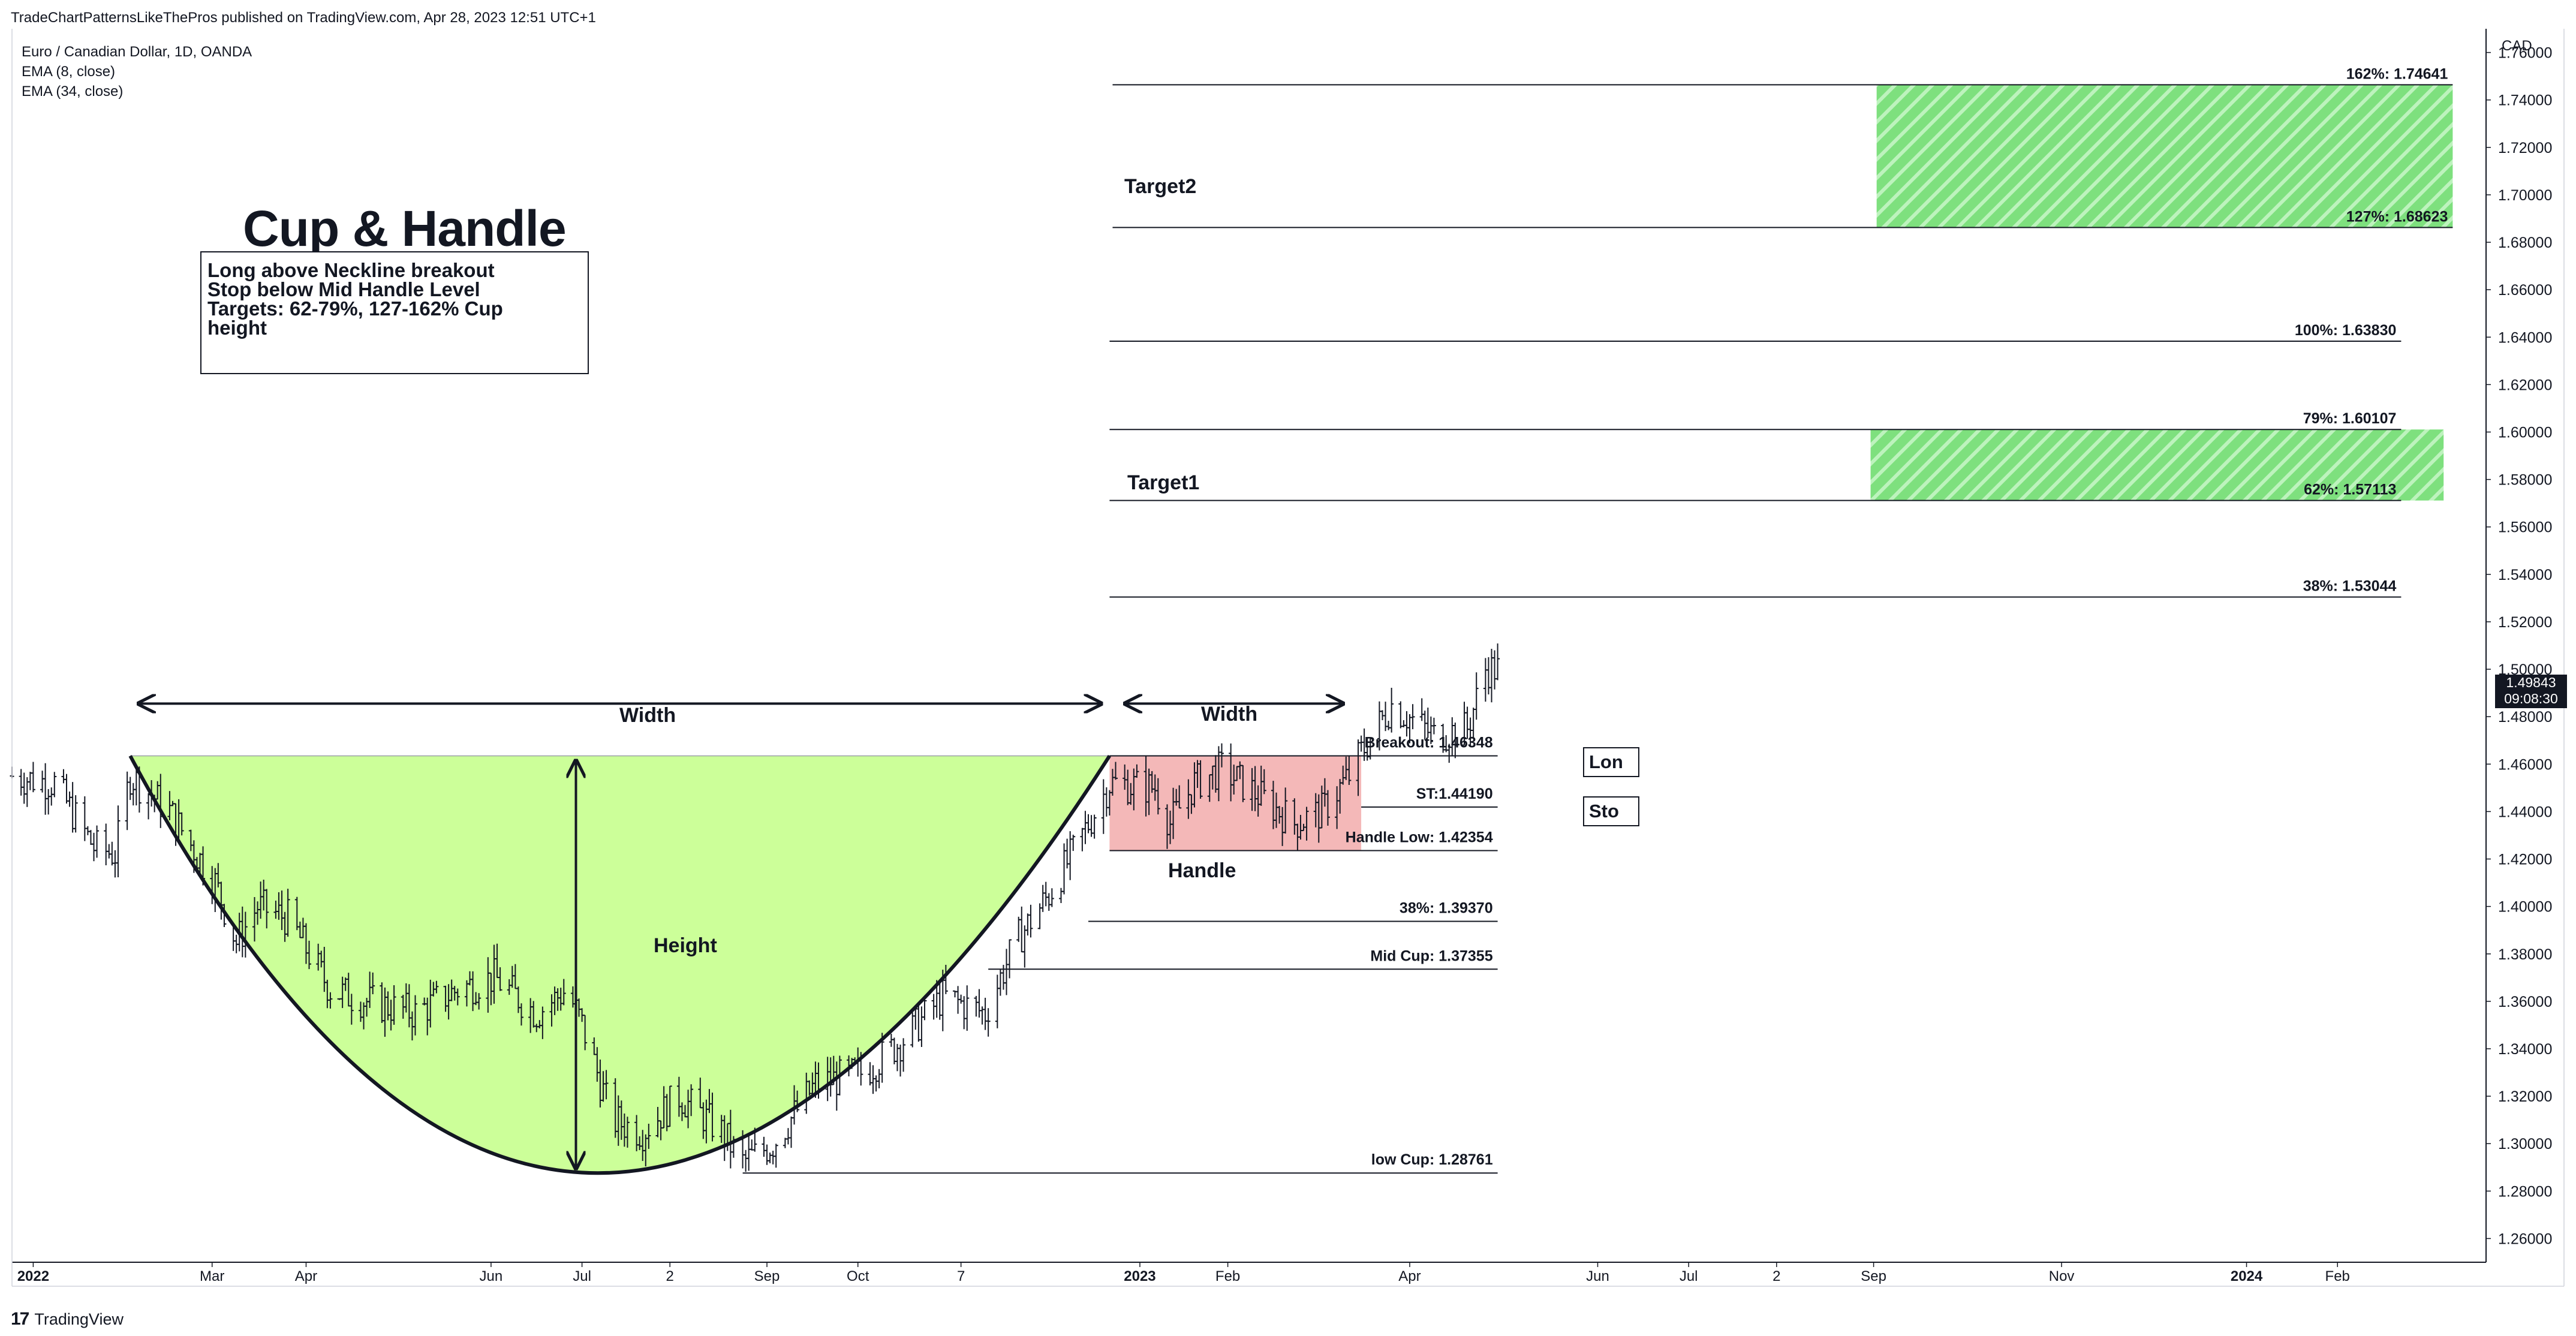 This screenshot has height=1336, width=2576. Describe the element at coordinates (2525, 1096) in the screenshot. I see `y-tick-label-22: 1.32000` at that location.